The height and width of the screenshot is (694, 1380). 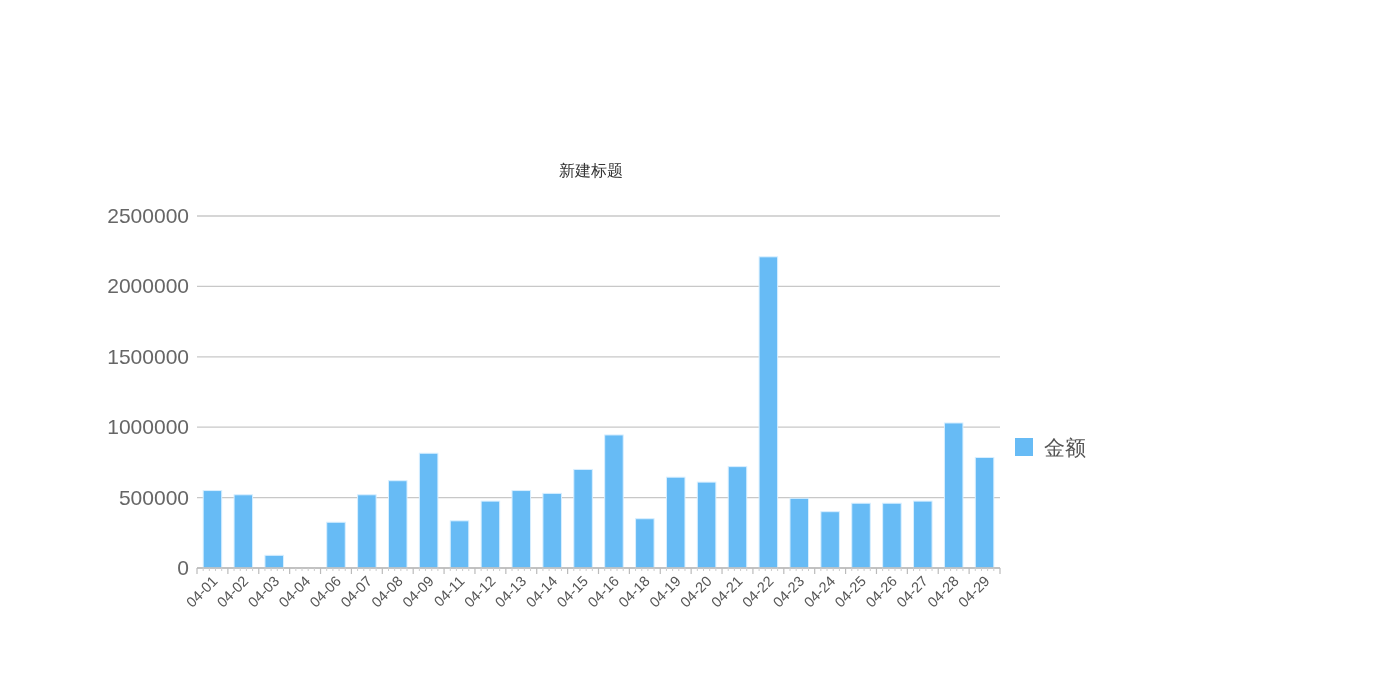 I want to click on title: 新建标题, so click(x=590, y=170).